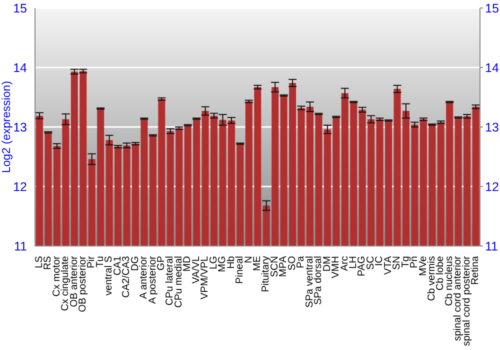 The image size is (500, 350). I want to click on x-tick-label: VMH, so click(336, 267).